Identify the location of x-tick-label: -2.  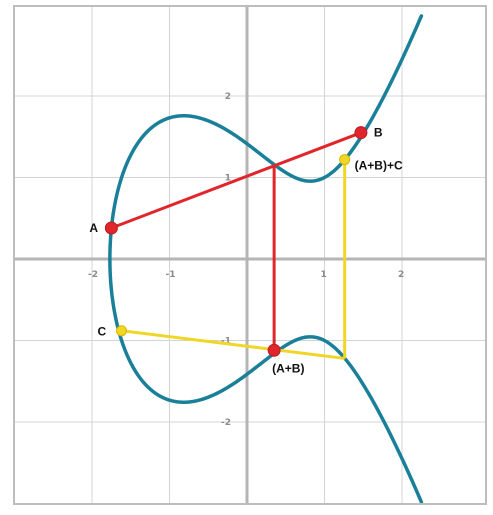
(93, 275).